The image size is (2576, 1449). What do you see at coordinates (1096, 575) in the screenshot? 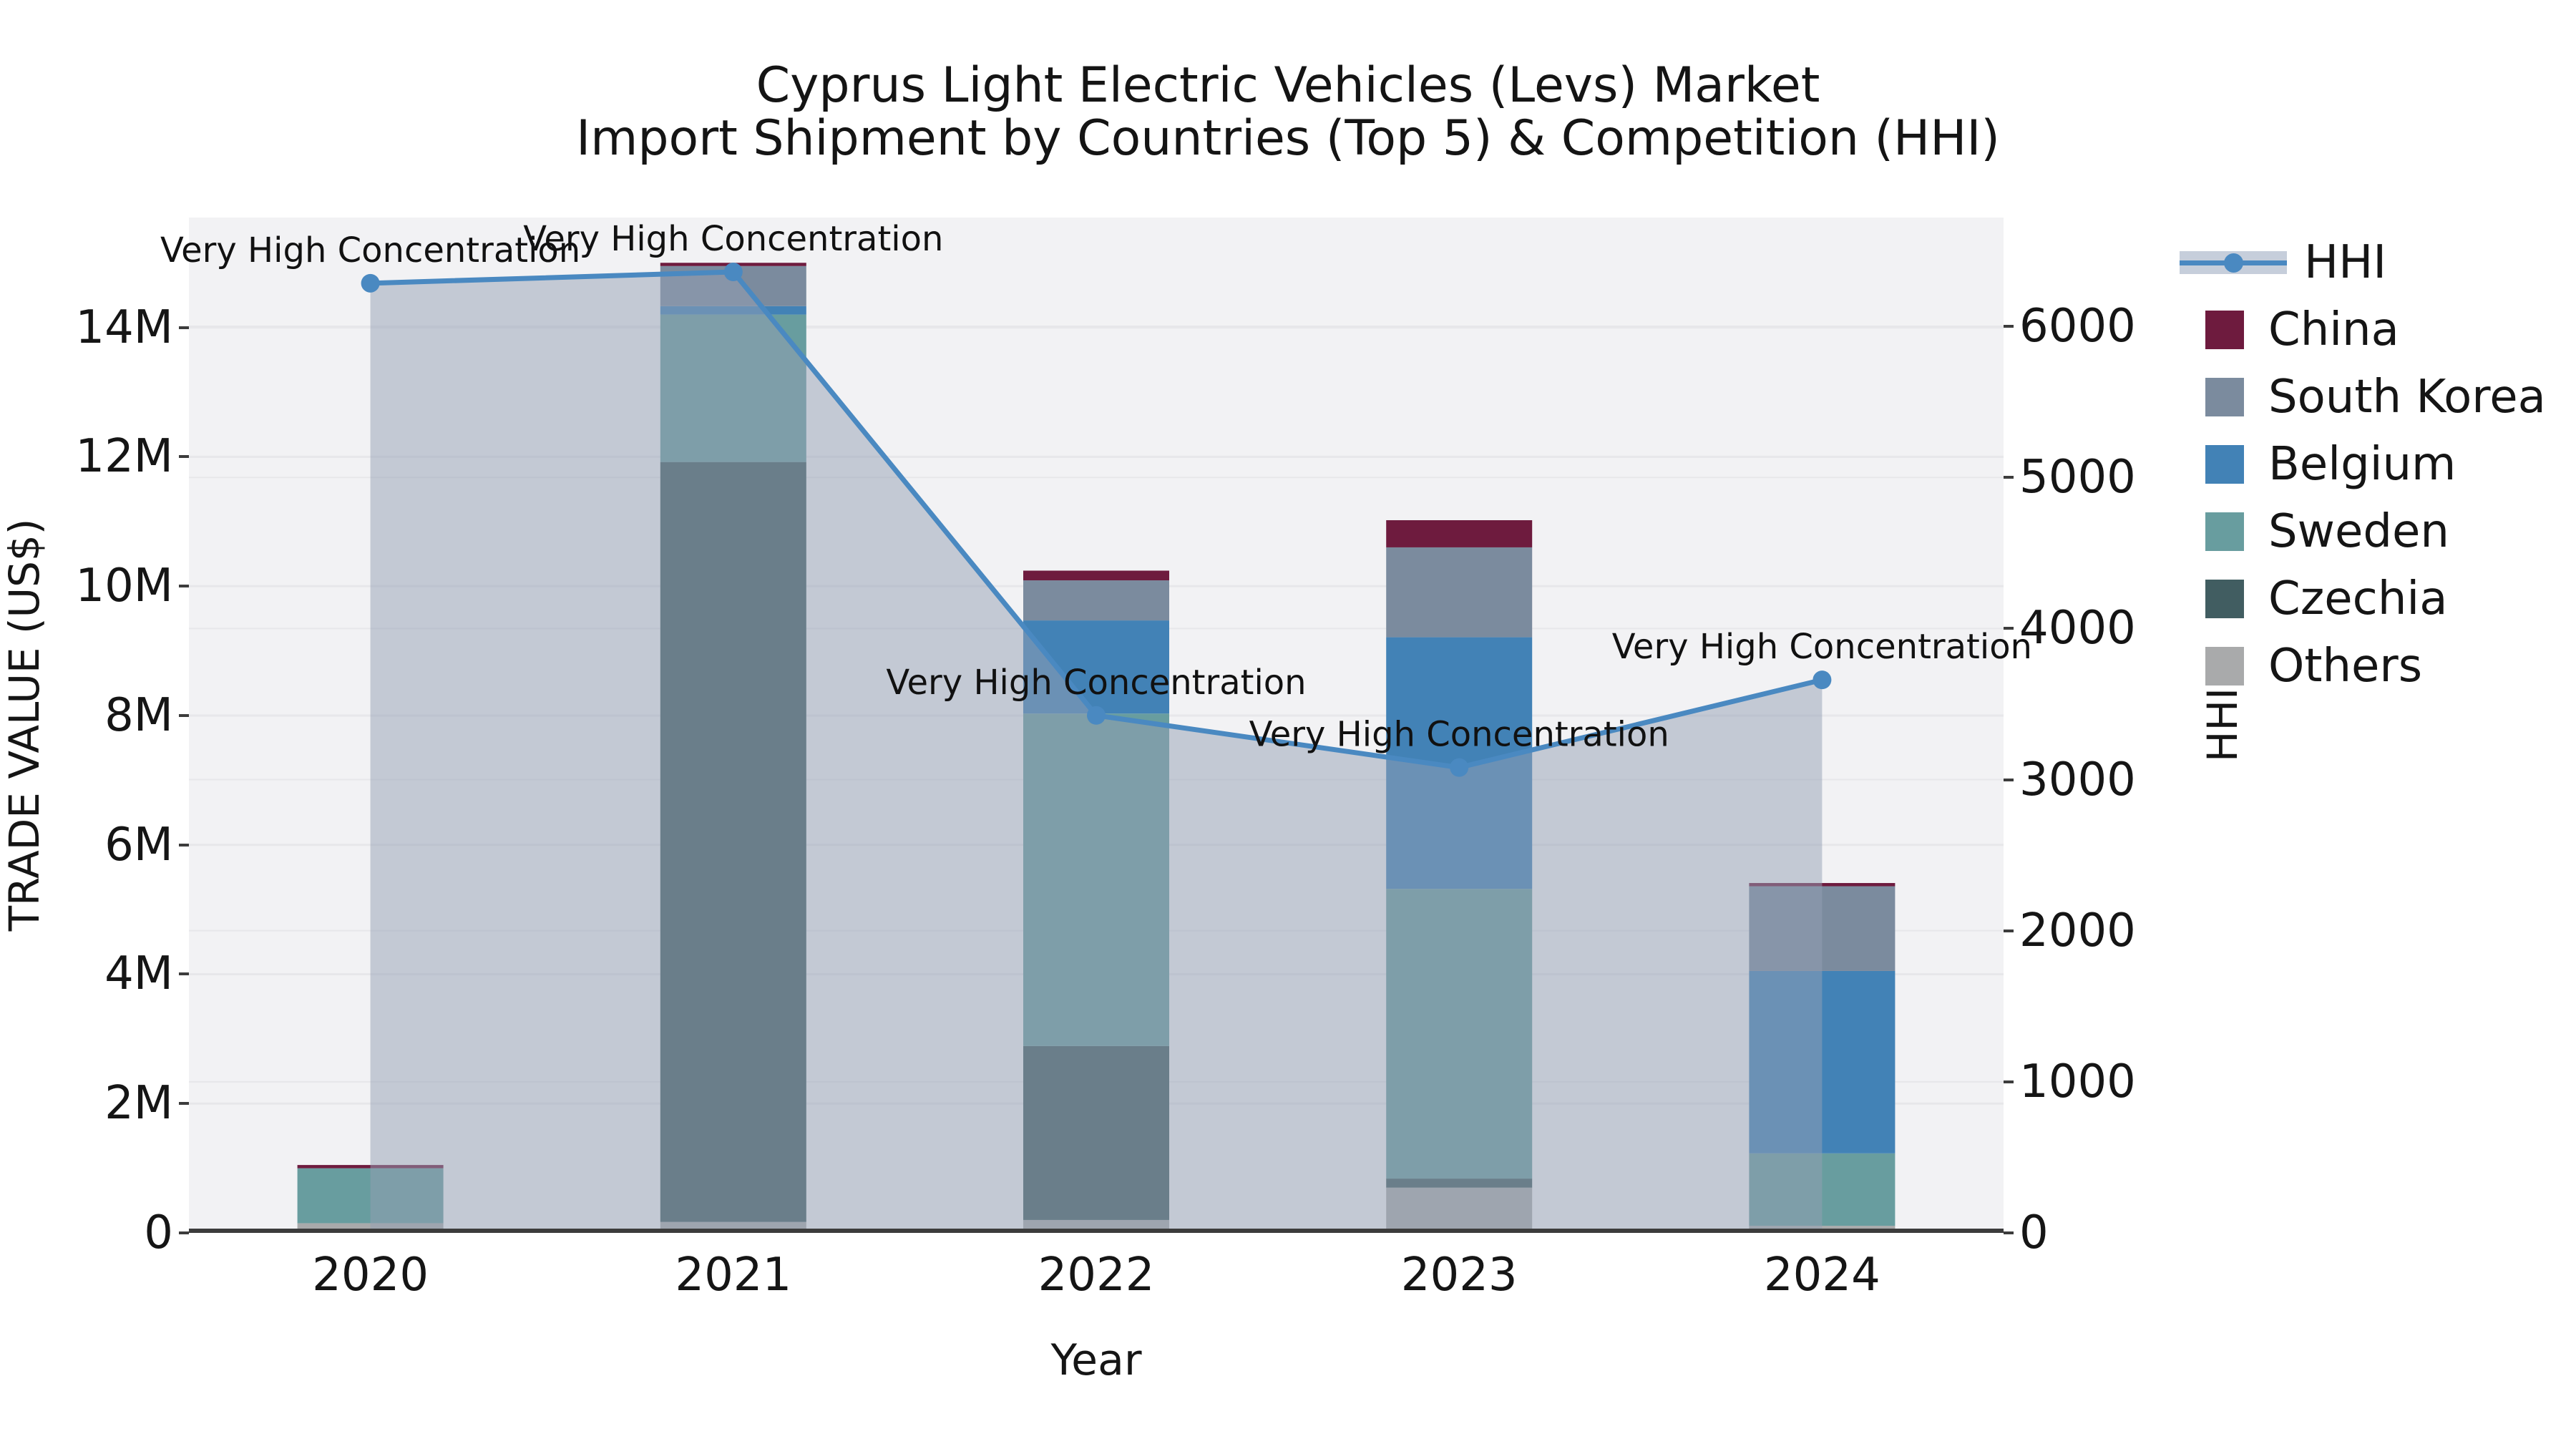
I see `bar-segment-china-2022` at bounding box center [1096, 575].